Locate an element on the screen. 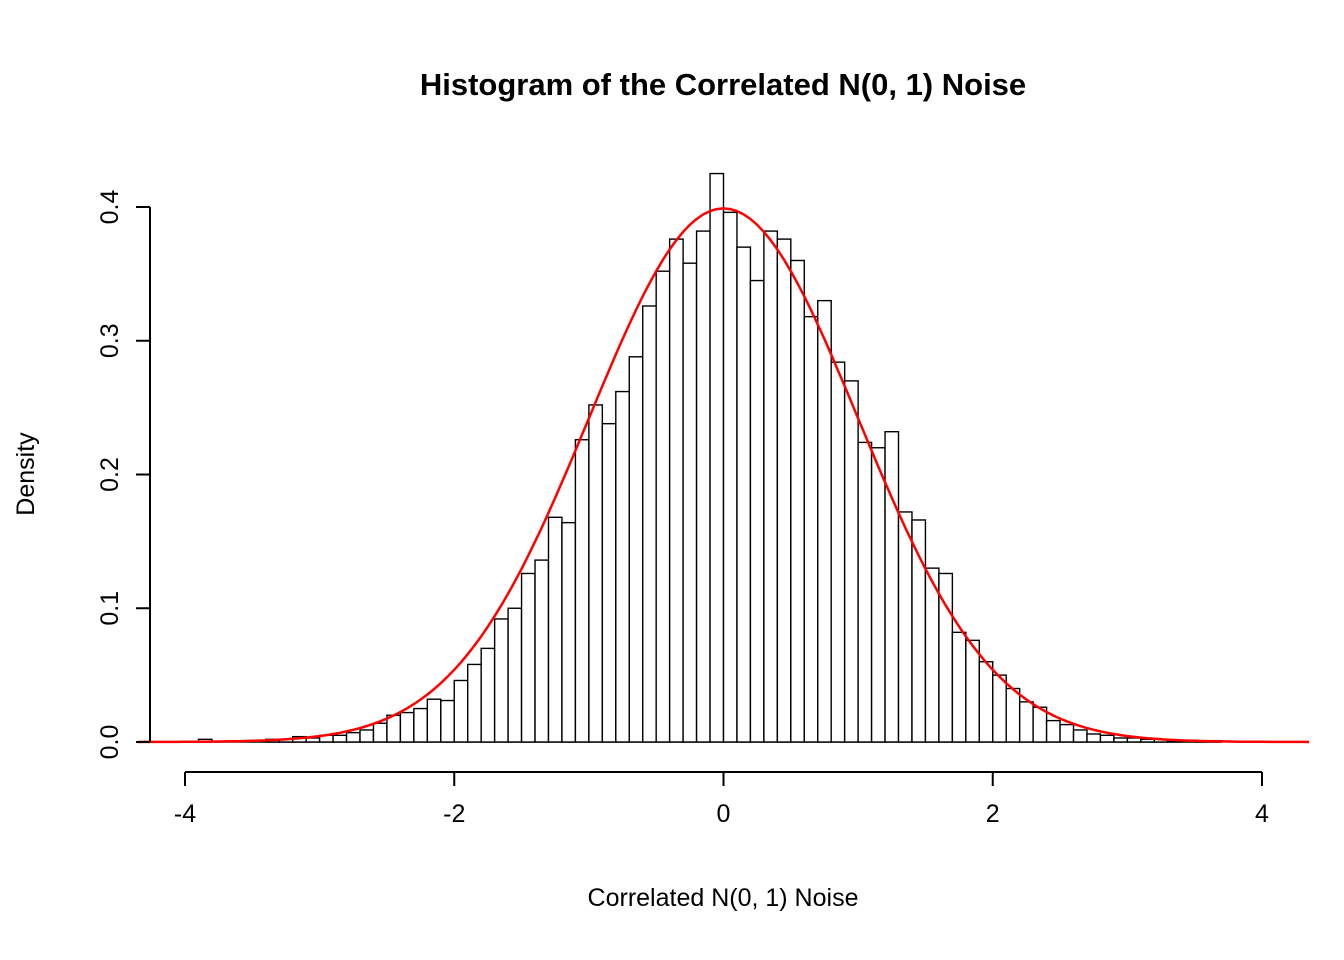  y-axis: 0.0 0.1 0.2 0.3 0.4 is located at coordinates (123, 475).